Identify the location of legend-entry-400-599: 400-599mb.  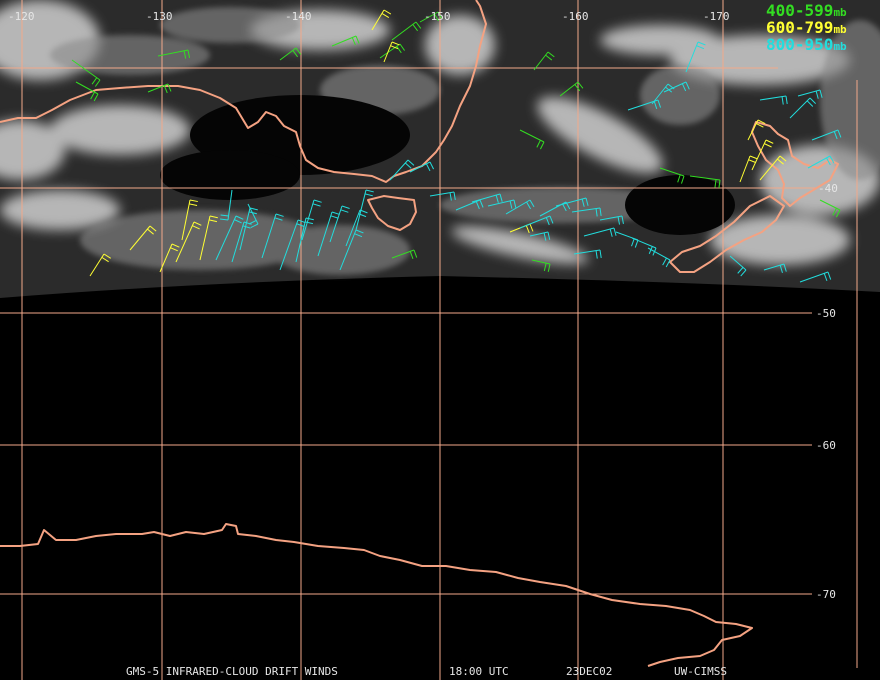
(806, 10).